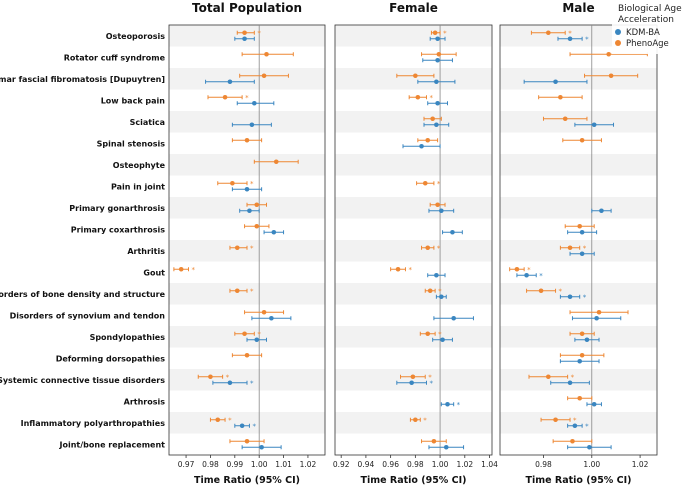 The height and width of the screenshot is (492, 685). Describe the element at coordinates (366, 464) in the screenshot. I see `x-tick-label: 0.94` at that location.